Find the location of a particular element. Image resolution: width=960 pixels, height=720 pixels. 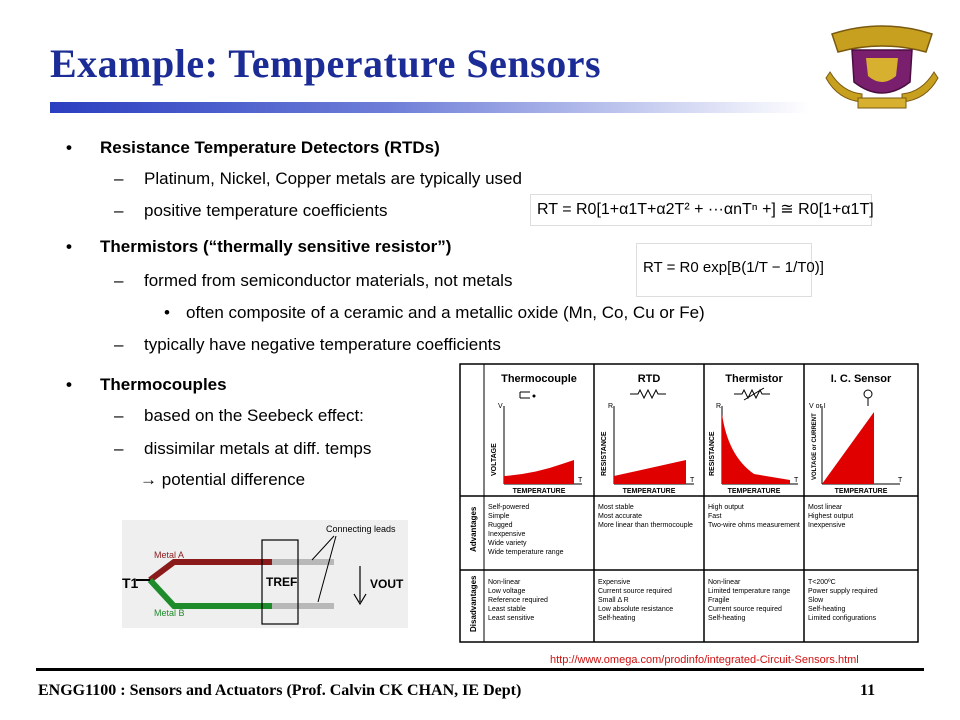

rtd-item-2: – positive temperature coefficients is located at coordinates (251, 210).